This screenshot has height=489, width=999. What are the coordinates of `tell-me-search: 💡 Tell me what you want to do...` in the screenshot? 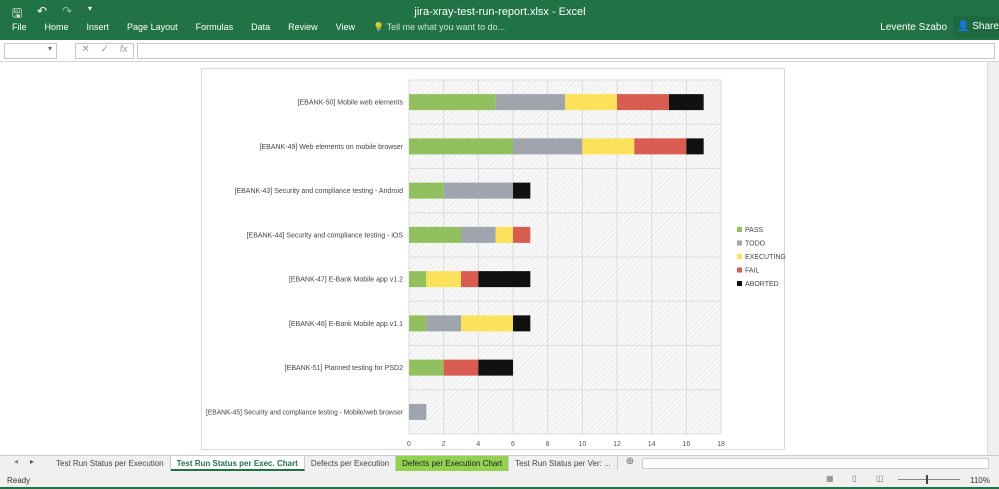 It's located at (439, 27).